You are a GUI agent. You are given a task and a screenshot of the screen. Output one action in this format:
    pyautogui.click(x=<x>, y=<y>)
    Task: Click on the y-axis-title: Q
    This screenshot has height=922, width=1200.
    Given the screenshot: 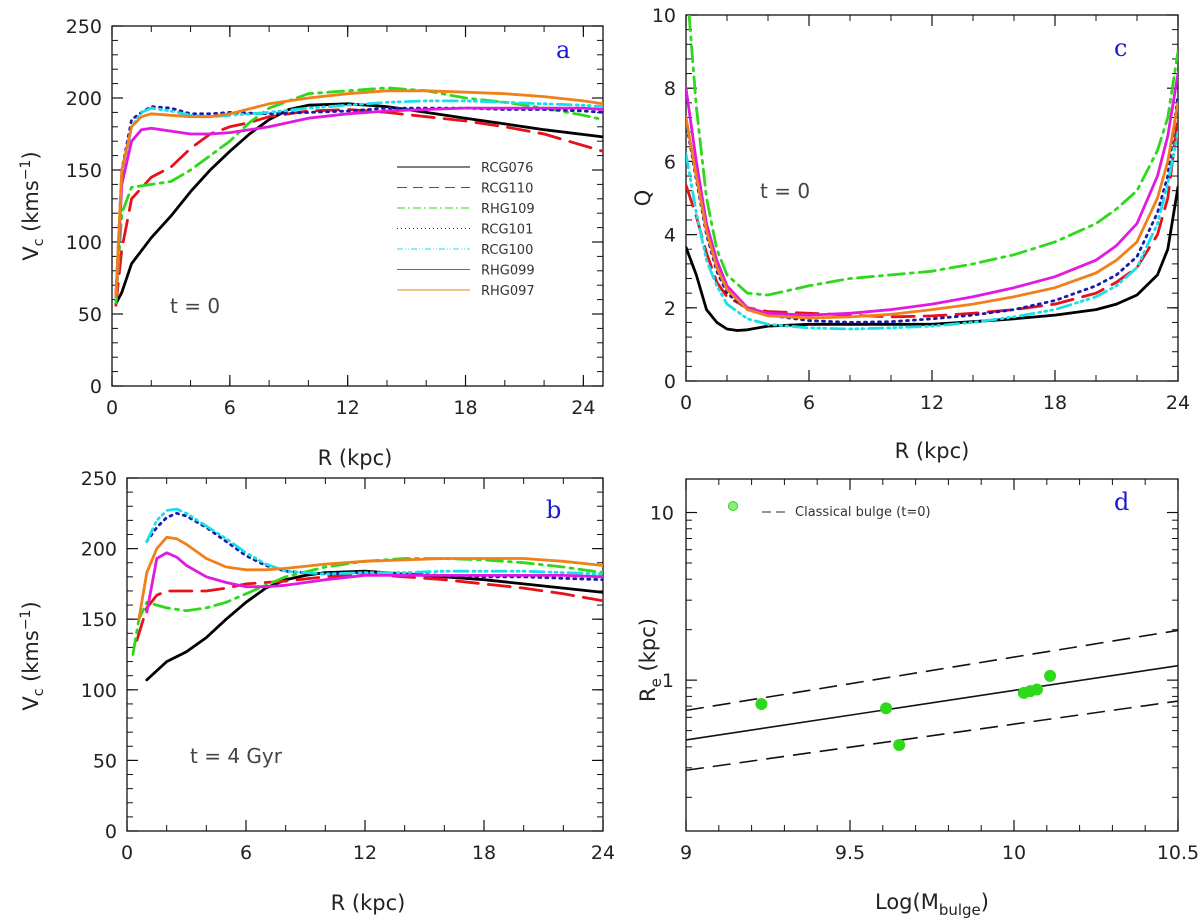 What is the action you would take?
    pyautogui.click(x=643, y=198)
    